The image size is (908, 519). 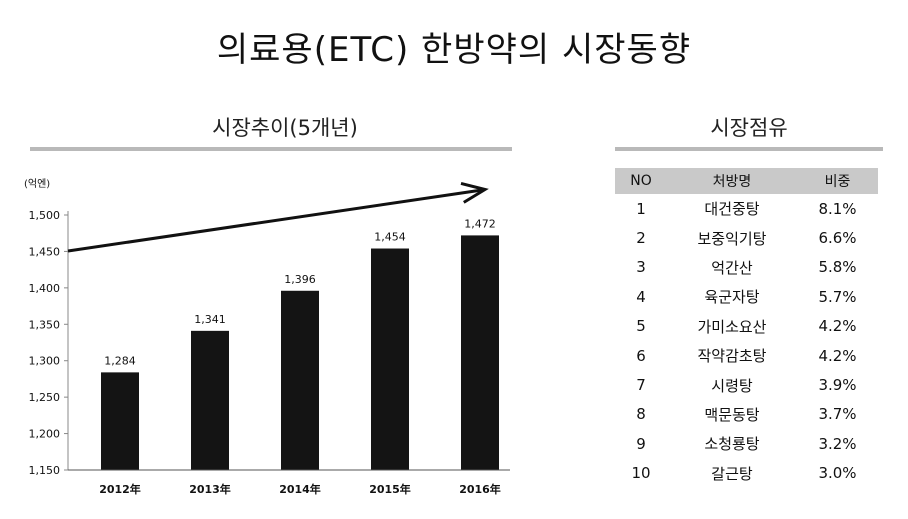 I want to click on table-row: 5 가미소요산 4.2%, so click(x=746, y=326).